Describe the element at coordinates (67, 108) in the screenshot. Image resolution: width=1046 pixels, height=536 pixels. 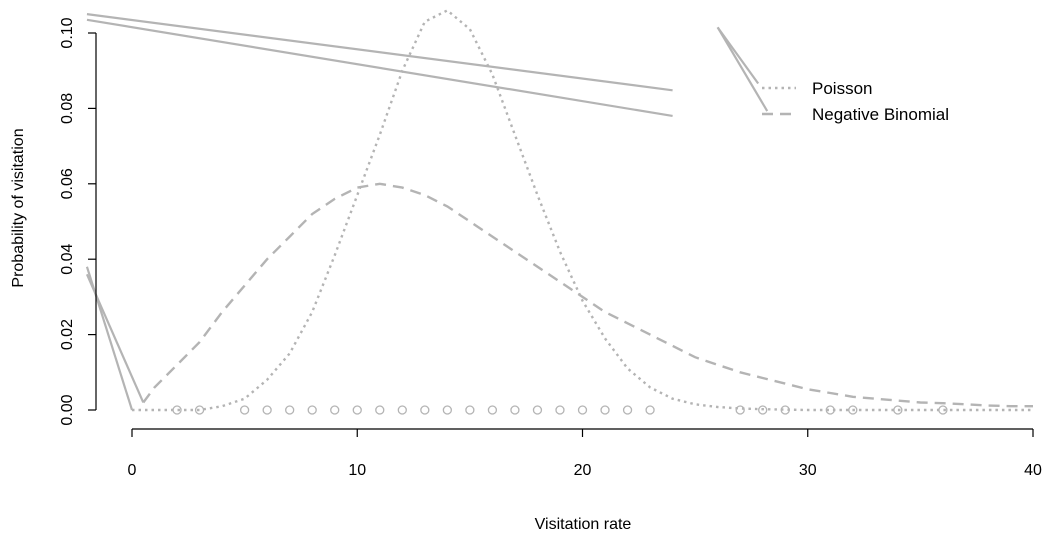
I see `y-tick-label: 0.08` at that location.